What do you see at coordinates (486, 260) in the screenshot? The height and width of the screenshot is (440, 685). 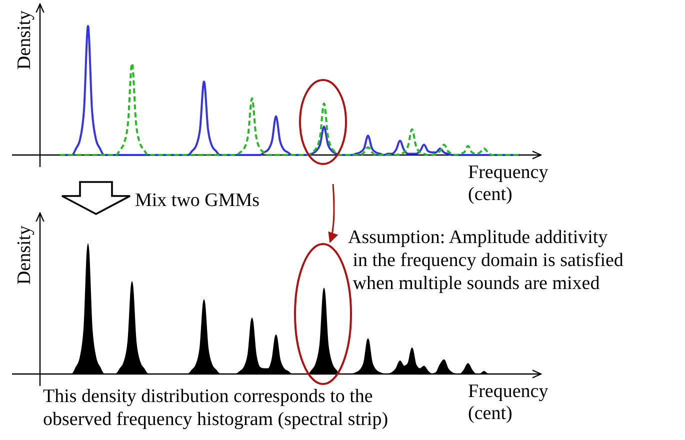 I see `annotation: Assumption: Amplitude additivity in the frequency domain is satisfied when multiple sounds are mixed` at bounding box center [486, 260].